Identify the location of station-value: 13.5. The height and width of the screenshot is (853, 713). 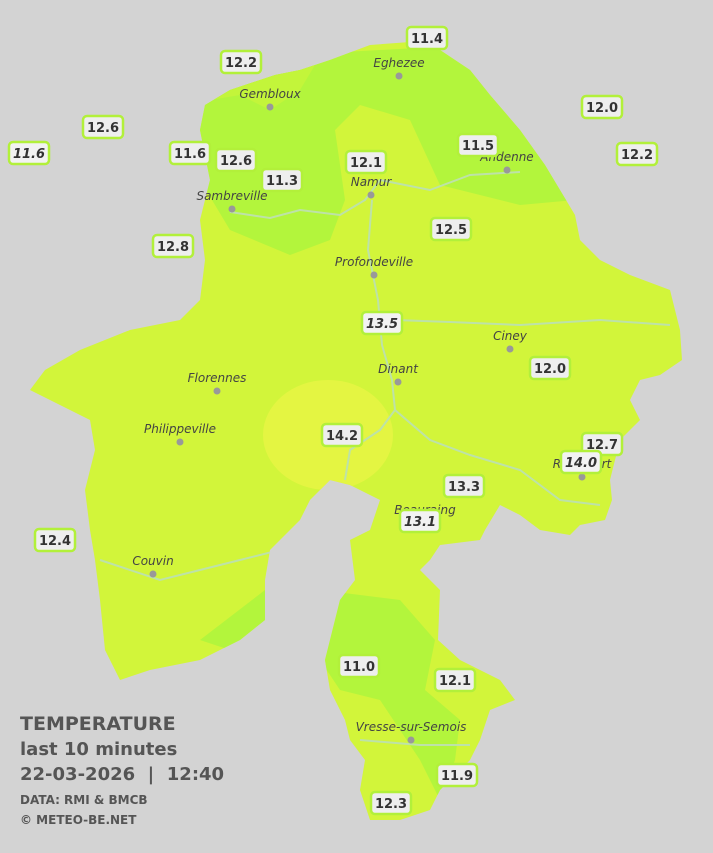
(382, 324).